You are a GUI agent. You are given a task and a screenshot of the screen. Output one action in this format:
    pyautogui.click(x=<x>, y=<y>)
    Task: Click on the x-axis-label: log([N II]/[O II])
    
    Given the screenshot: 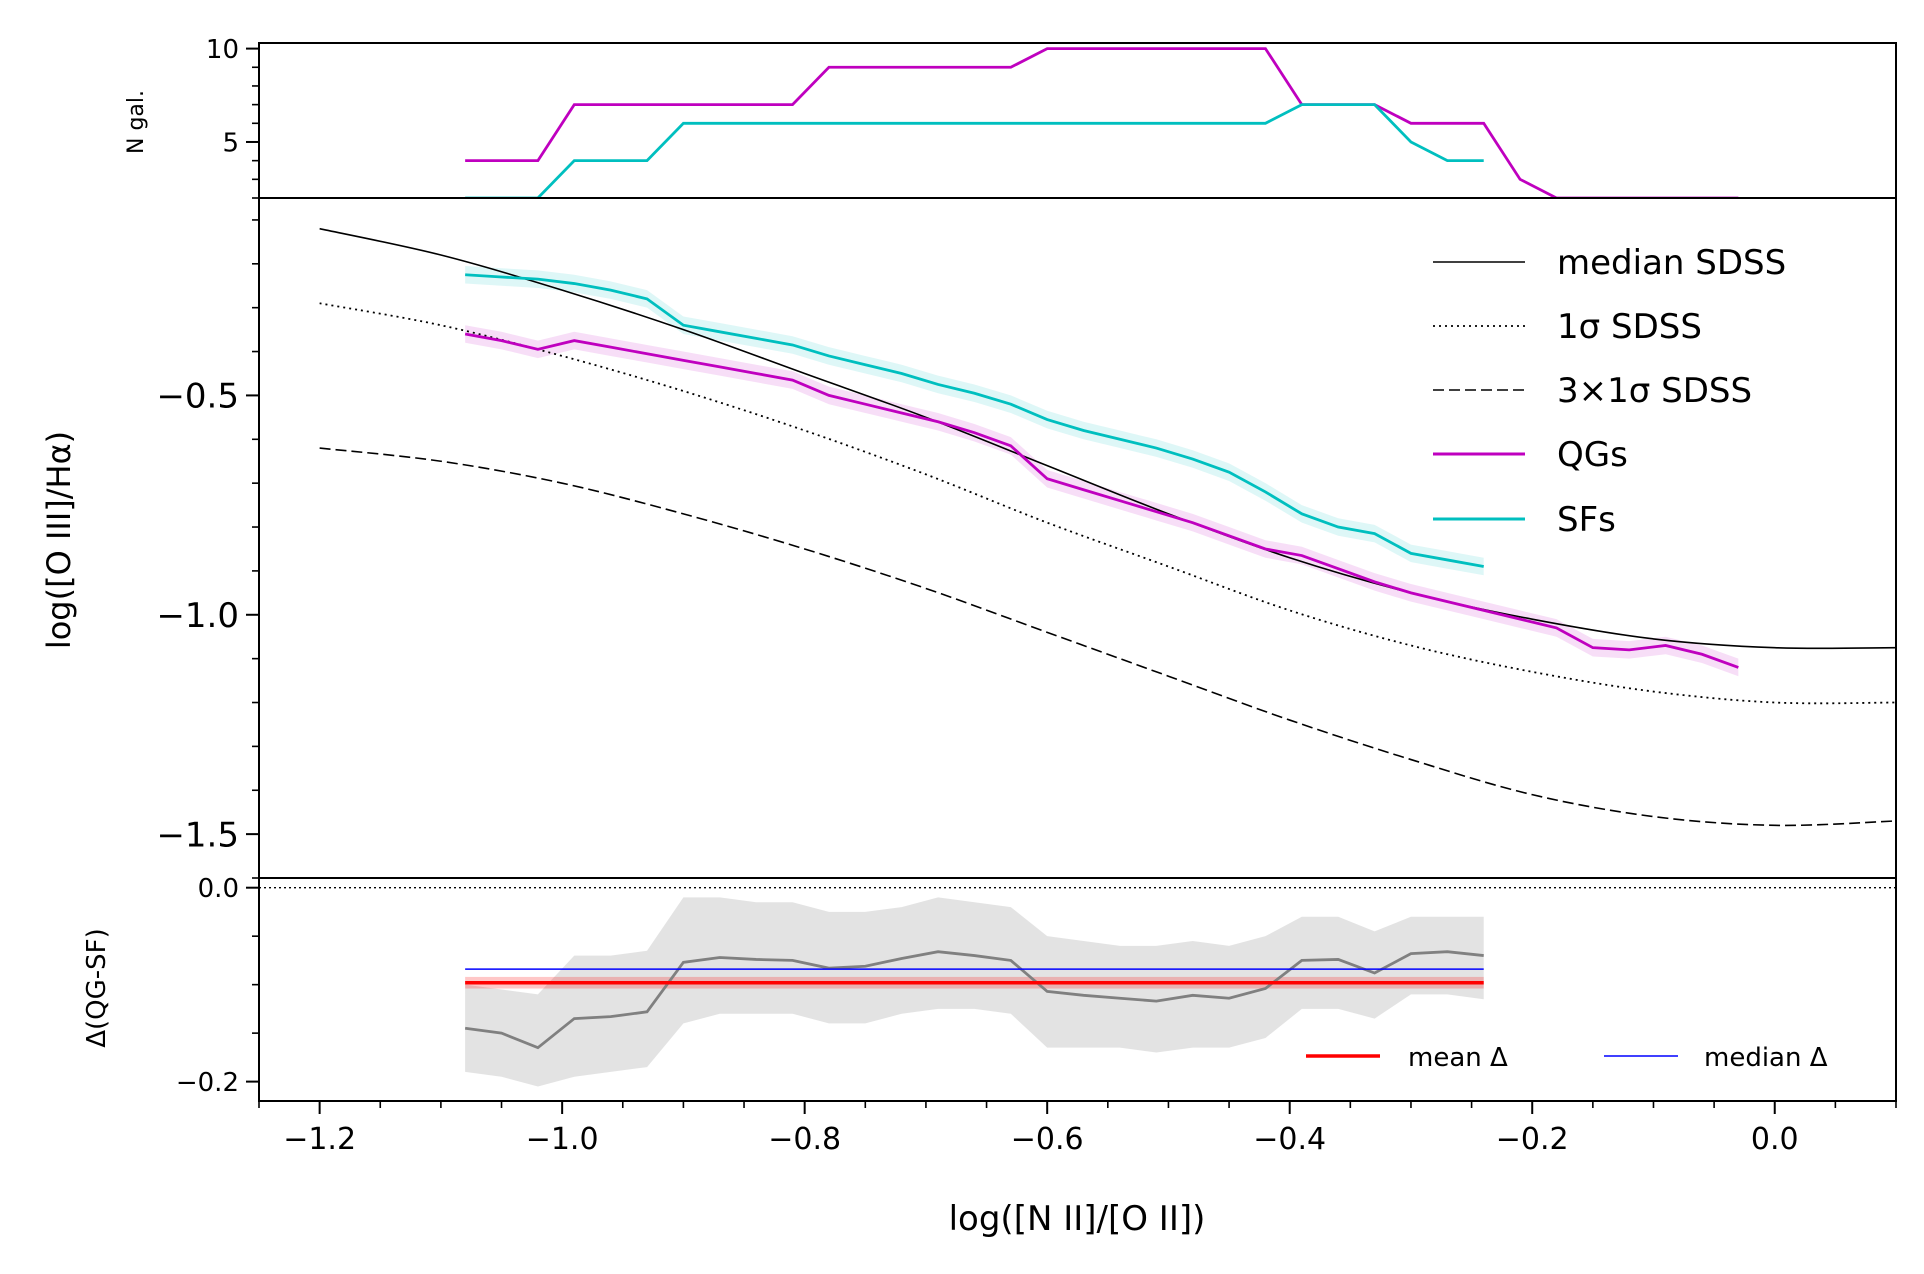 What is the action you would take?
    pyautogui.click(x=1077, y=1219)
    